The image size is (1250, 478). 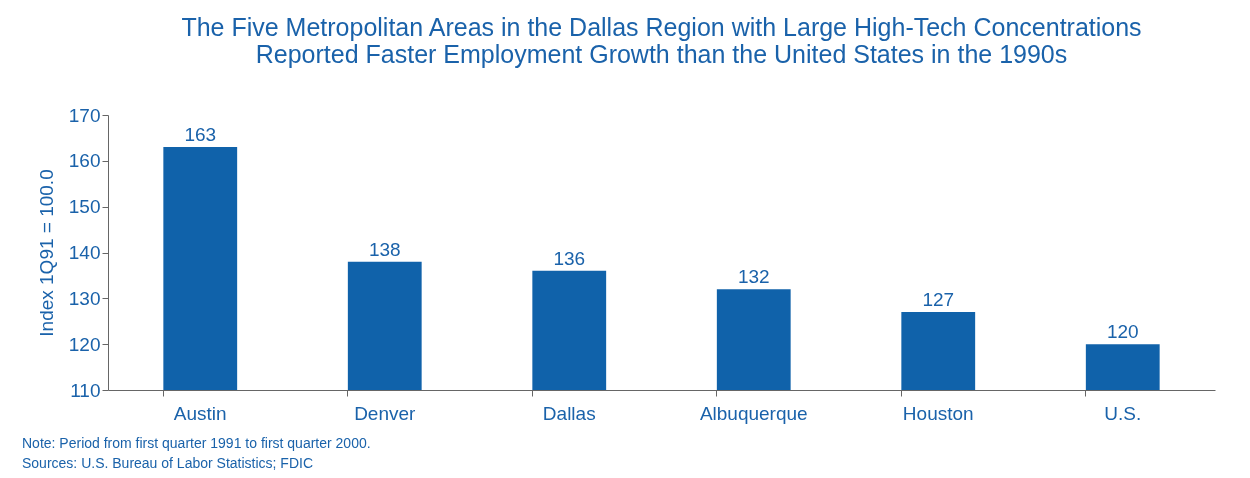 What do you see at coordinates (1123, 413) in the screenshot?
I see `x-tick-label: U.S.` at bounding box center [1123, 413].